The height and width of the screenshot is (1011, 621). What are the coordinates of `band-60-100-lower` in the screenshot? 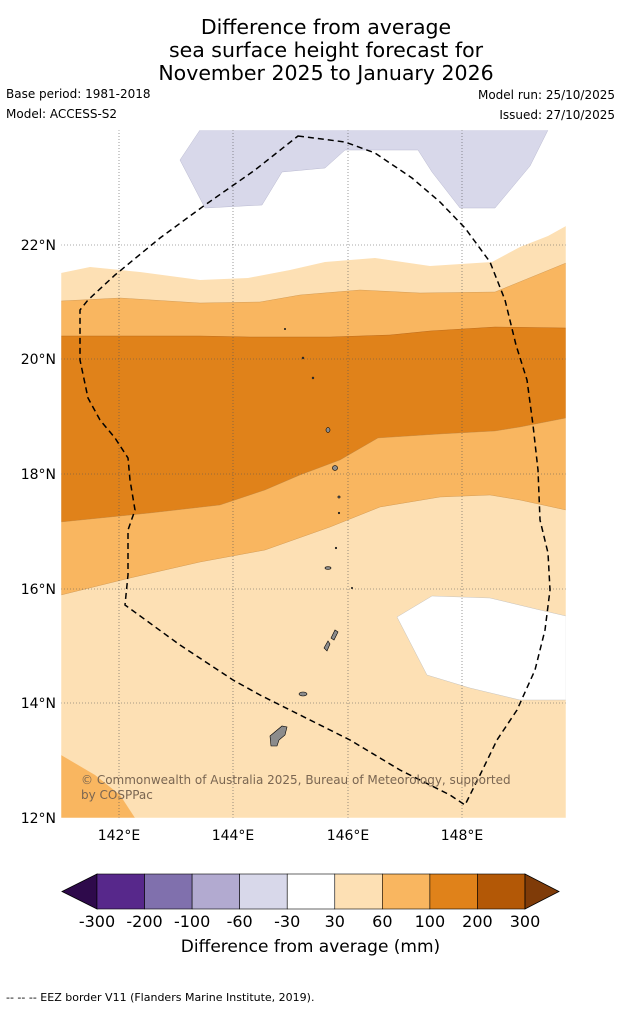 It's located at (313, 506).